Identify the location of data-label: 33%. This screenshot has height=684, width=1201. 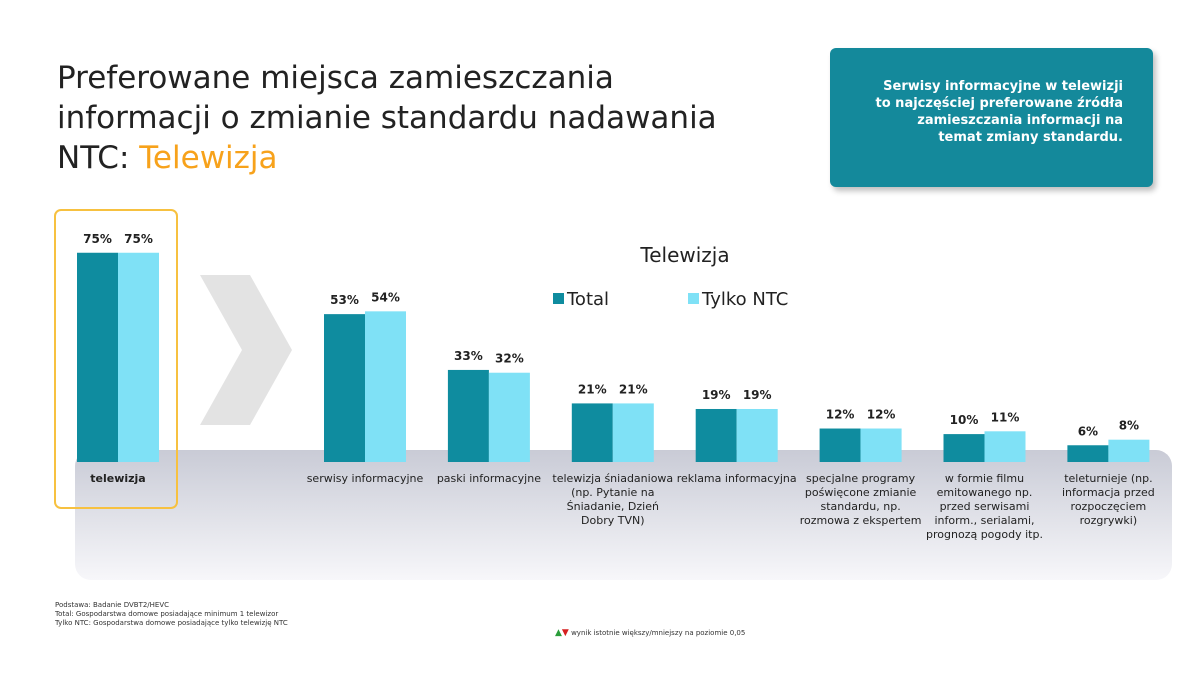
(468, 356).